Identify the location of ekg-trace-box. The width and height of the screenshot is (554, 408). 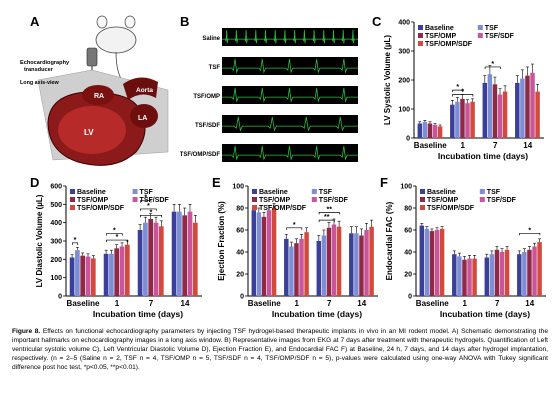
(290, 124).